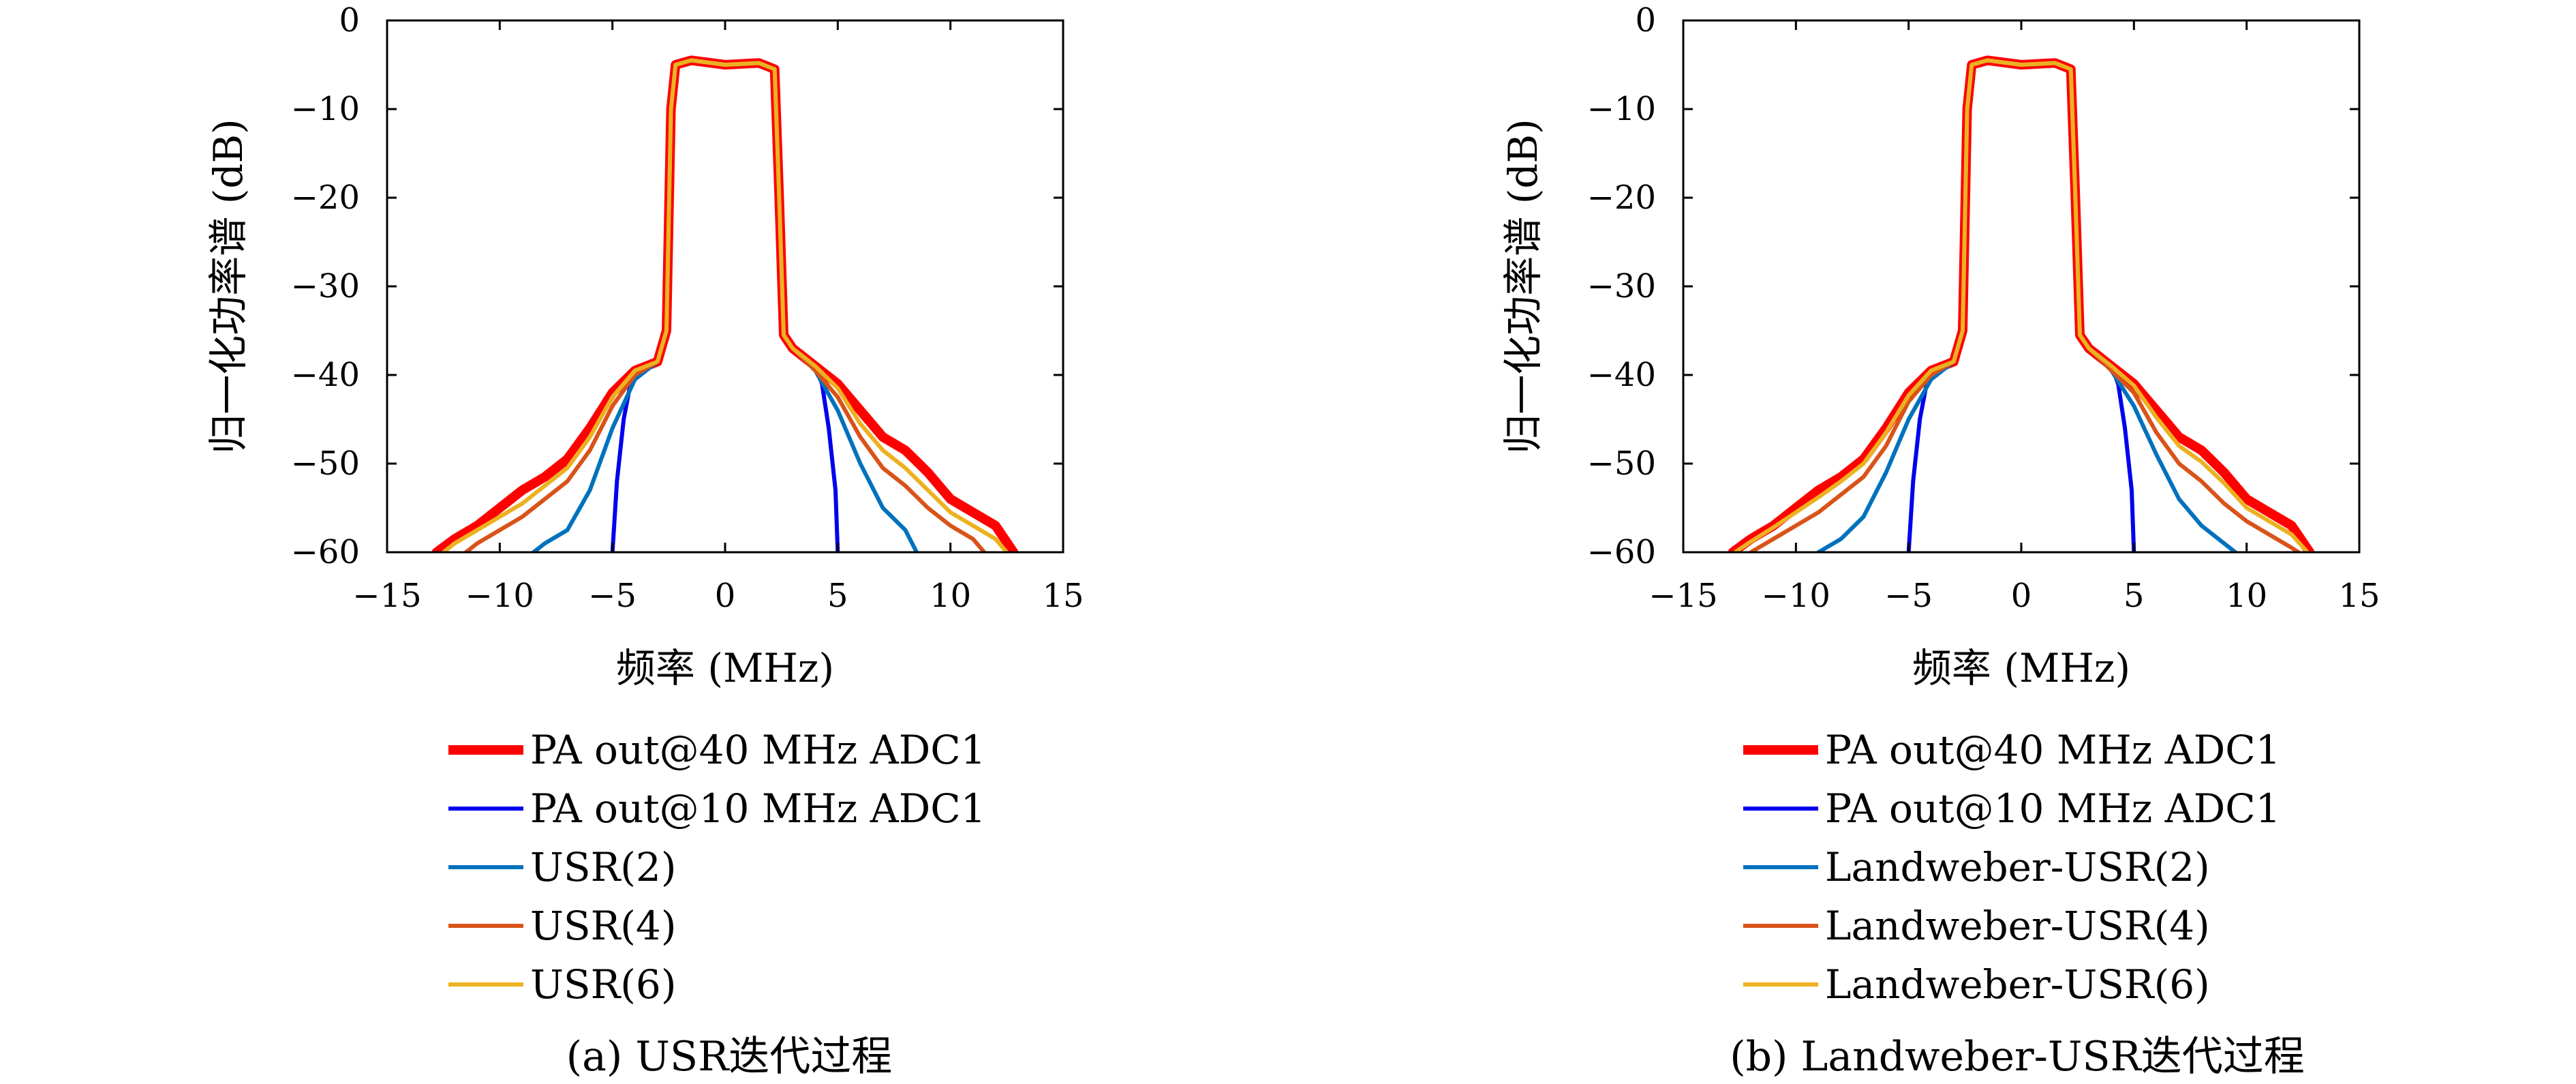 The width and height of the screenshot is (2576, 1084). Describe the element at coordinates (325, 109) in the screenshot. I see `panel-a-ytick-label: −10` at that location.